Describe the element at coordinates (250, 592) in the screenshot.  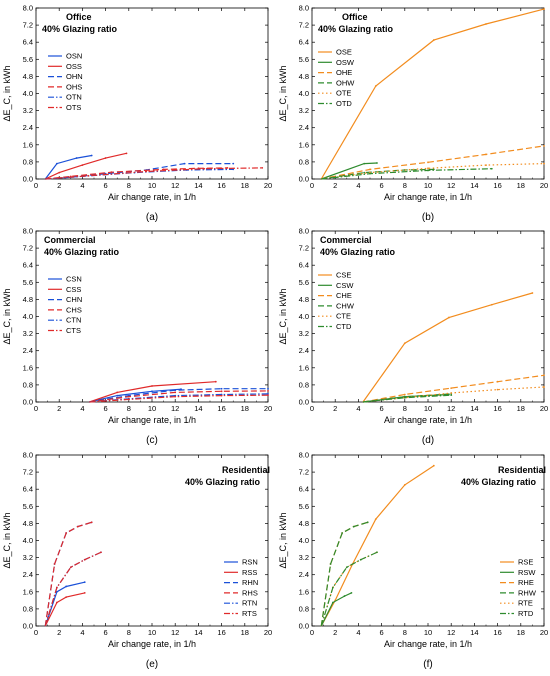
I see `legend-label: RHS` at that location.